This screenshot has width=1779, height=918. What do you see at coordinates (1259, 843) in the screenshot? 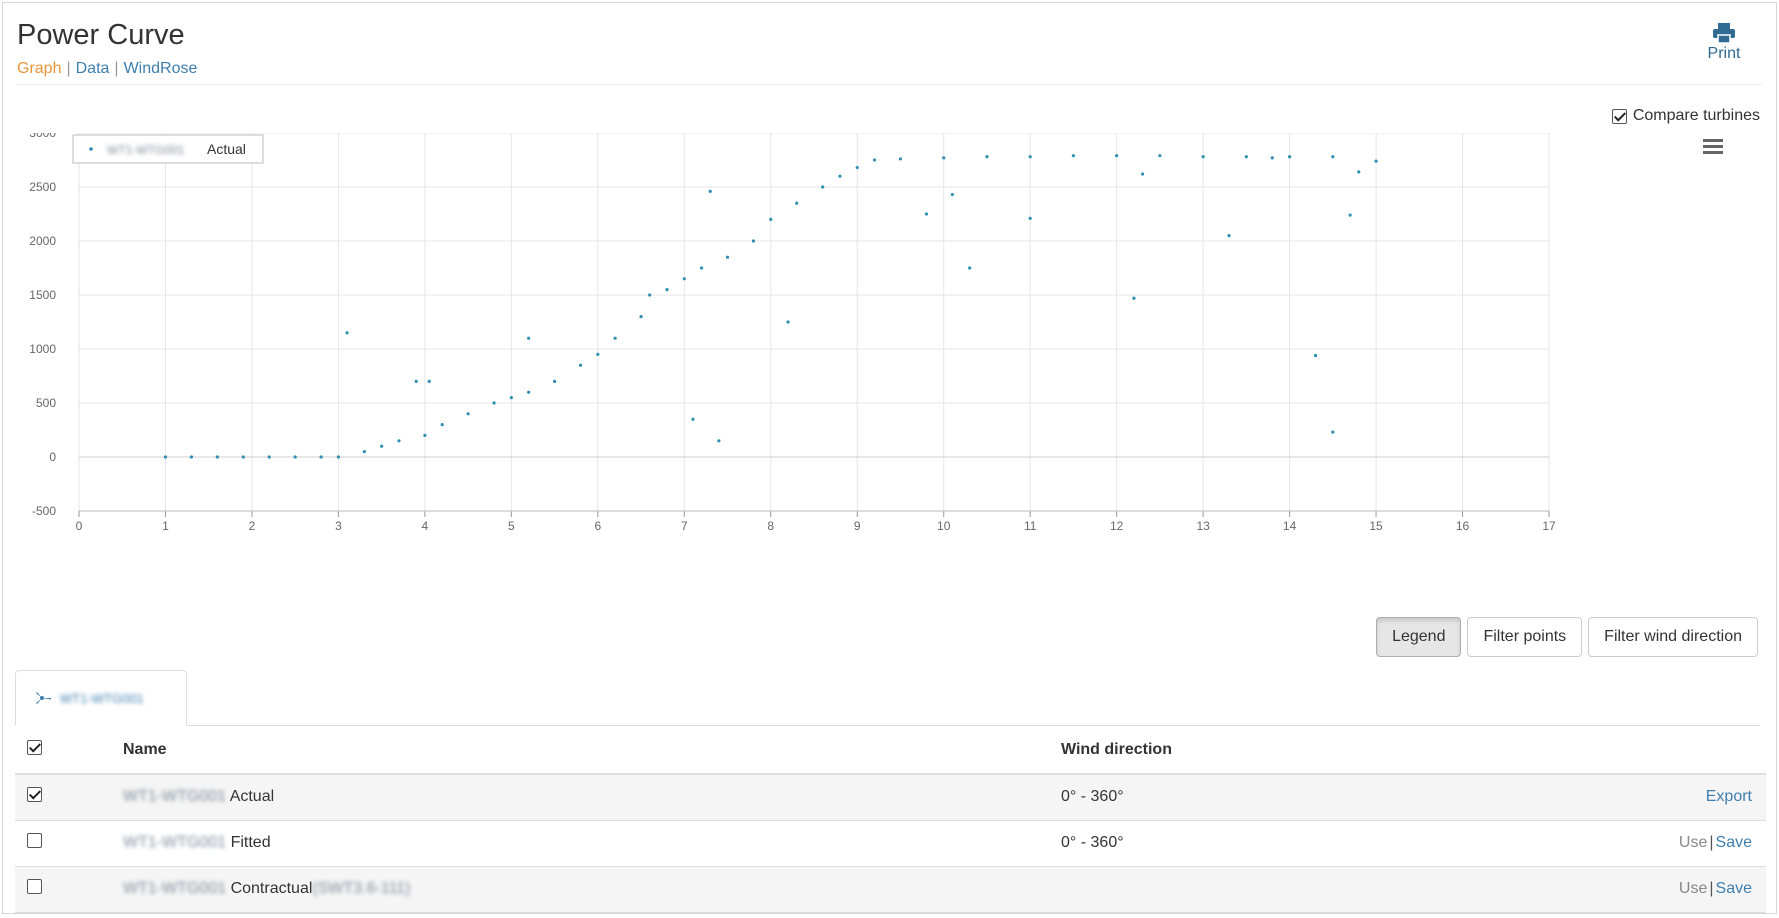
I see `row-wind-direction: 0° - 360°` at bounding box center [1259, 843].